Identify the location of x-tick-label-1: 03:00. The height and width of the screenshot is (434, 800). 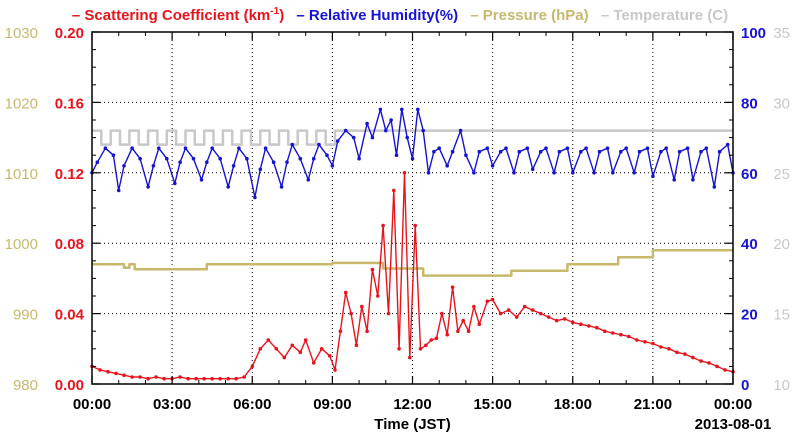
(172, 404).